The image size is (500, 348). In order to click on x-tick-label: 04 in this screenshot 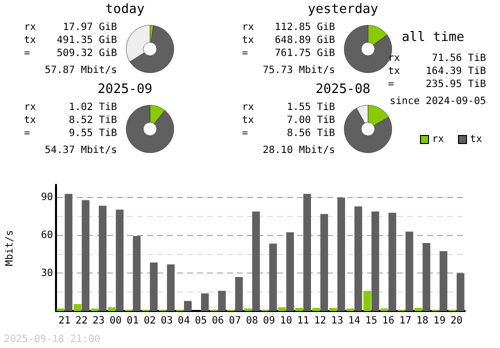, I will do `click(184, 321)`.